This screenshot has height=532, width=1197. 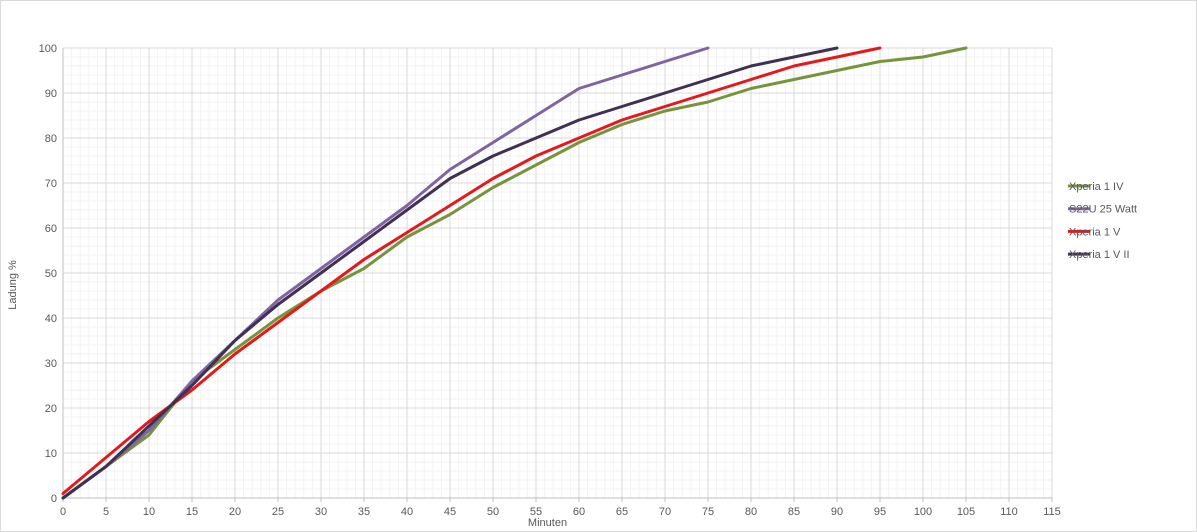 I want to click on y-tick-label: 40, so click(x=51, y=319).